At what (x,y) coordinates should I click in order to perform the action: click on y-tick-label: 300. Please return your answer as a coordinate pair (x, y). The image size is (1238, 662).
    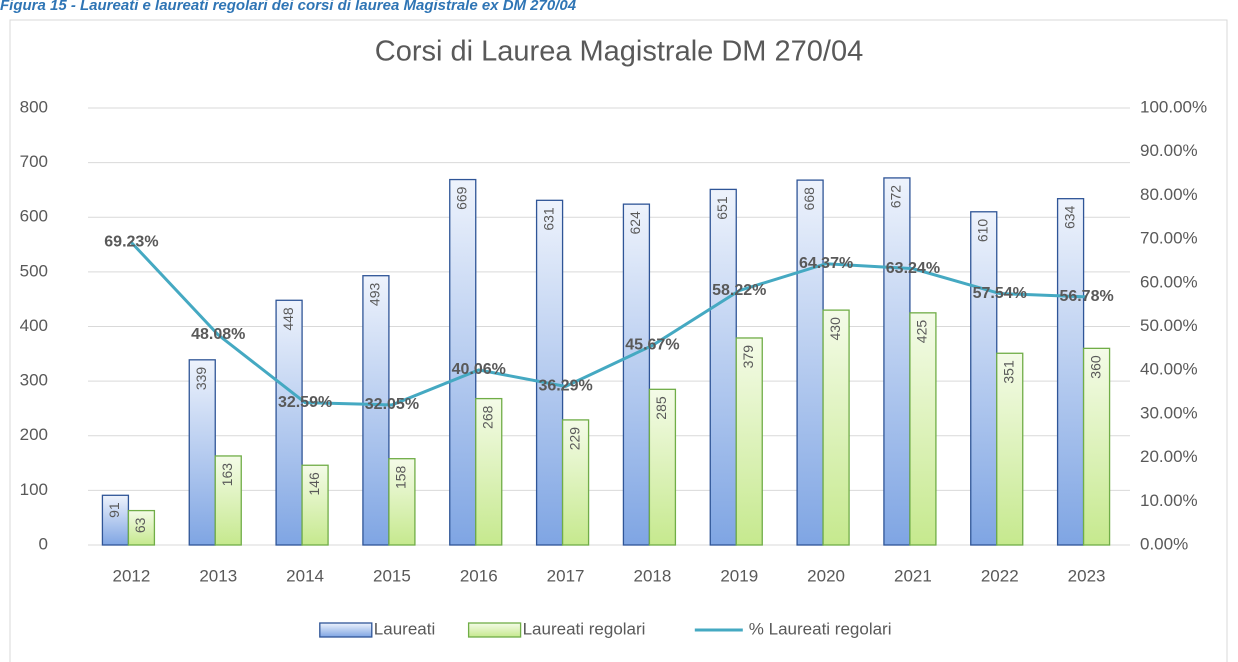
    Looking at the image, I should click on (34, 380).